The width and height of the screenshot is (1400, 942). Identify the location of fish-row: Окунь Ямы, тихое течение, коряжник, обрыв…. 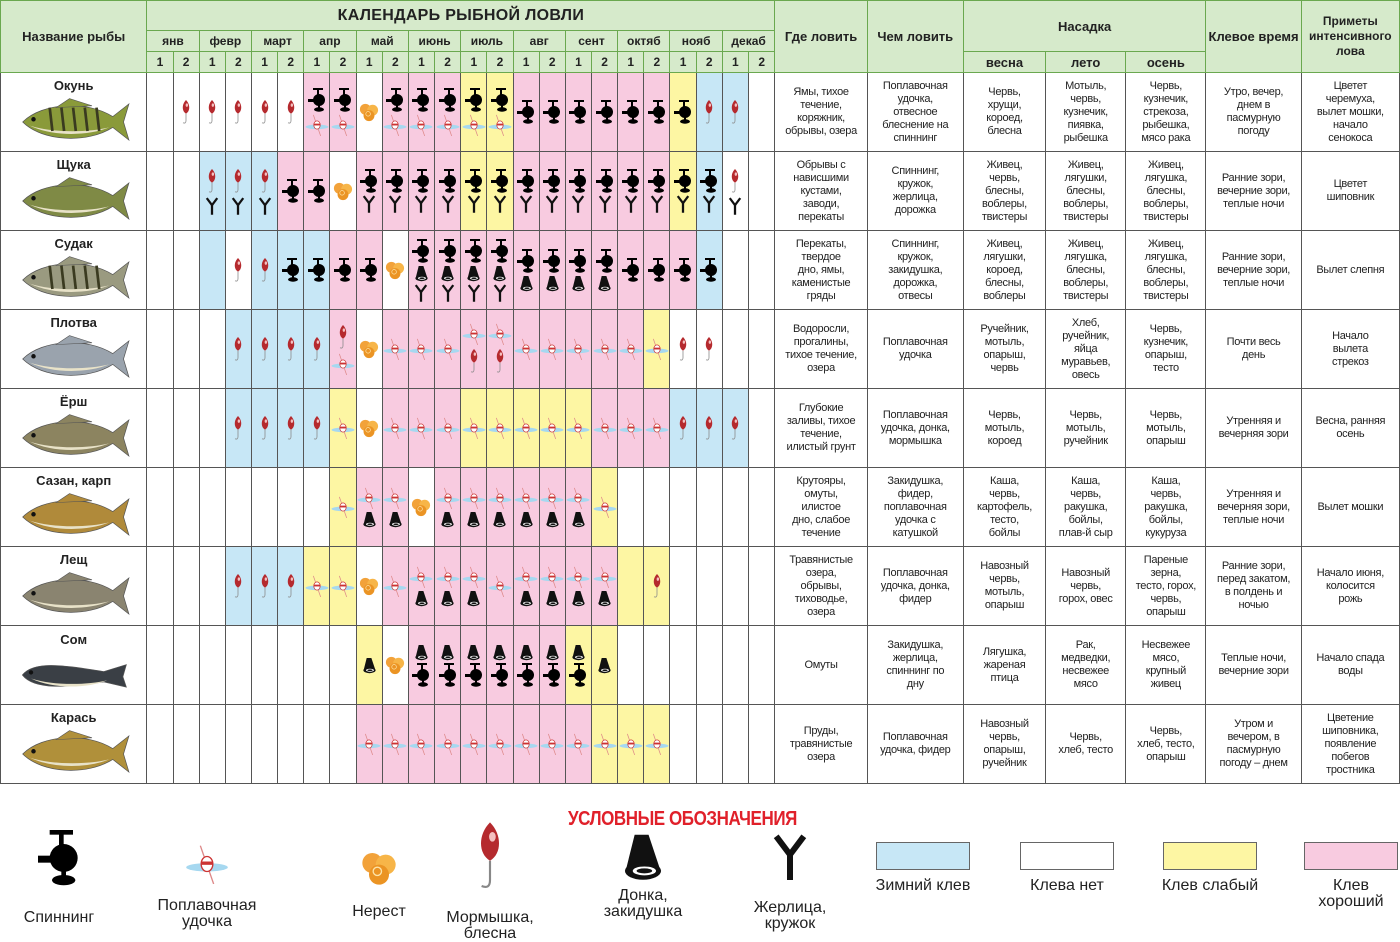
(700, 112).